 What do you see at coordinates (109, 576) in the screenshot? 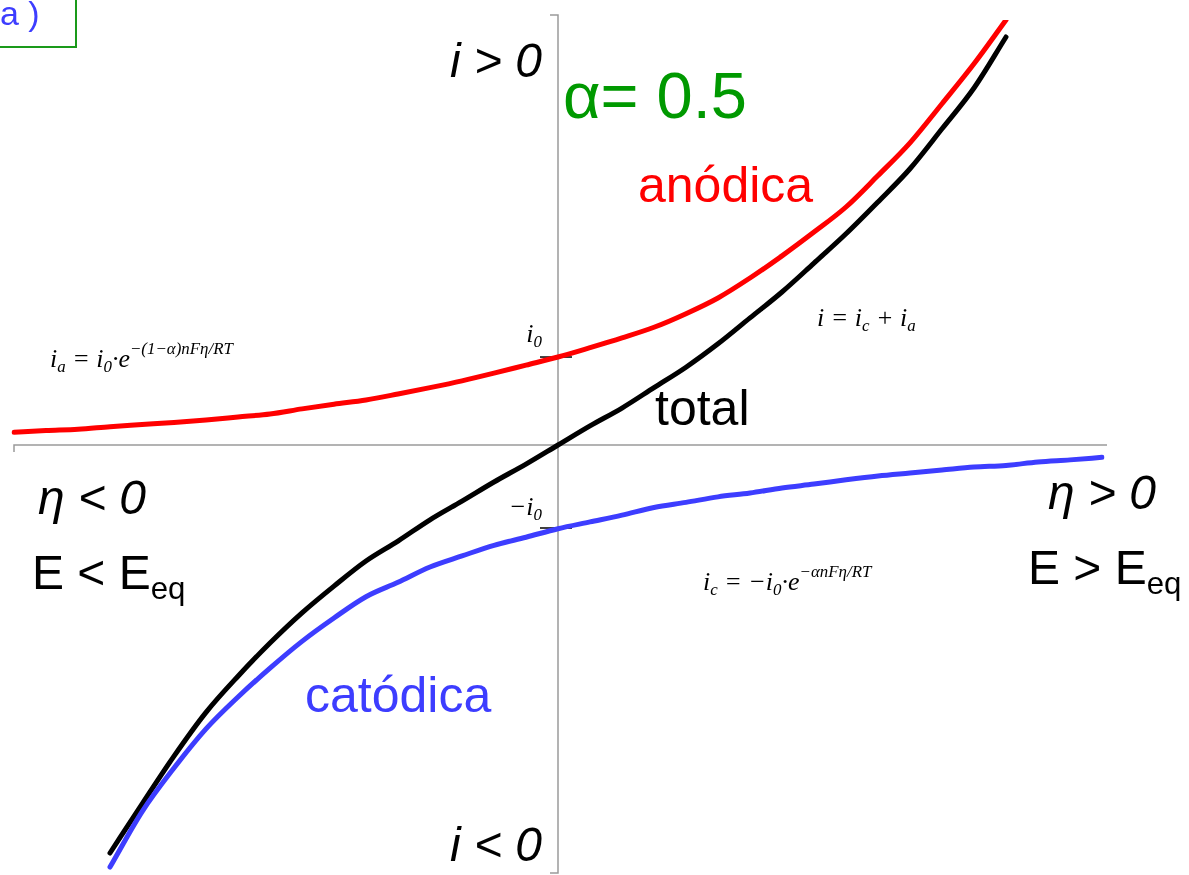
I see `annotation: E < E$_{eq}$` at bounding box center [109, 576].